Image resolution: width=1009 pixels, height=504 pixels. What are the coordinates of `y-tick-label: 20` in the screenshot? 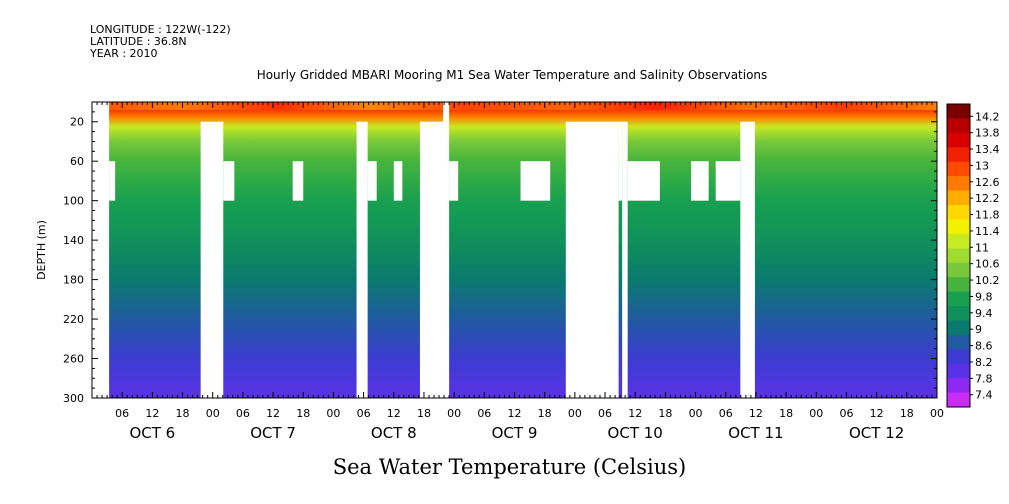 It's located at (77, 122).